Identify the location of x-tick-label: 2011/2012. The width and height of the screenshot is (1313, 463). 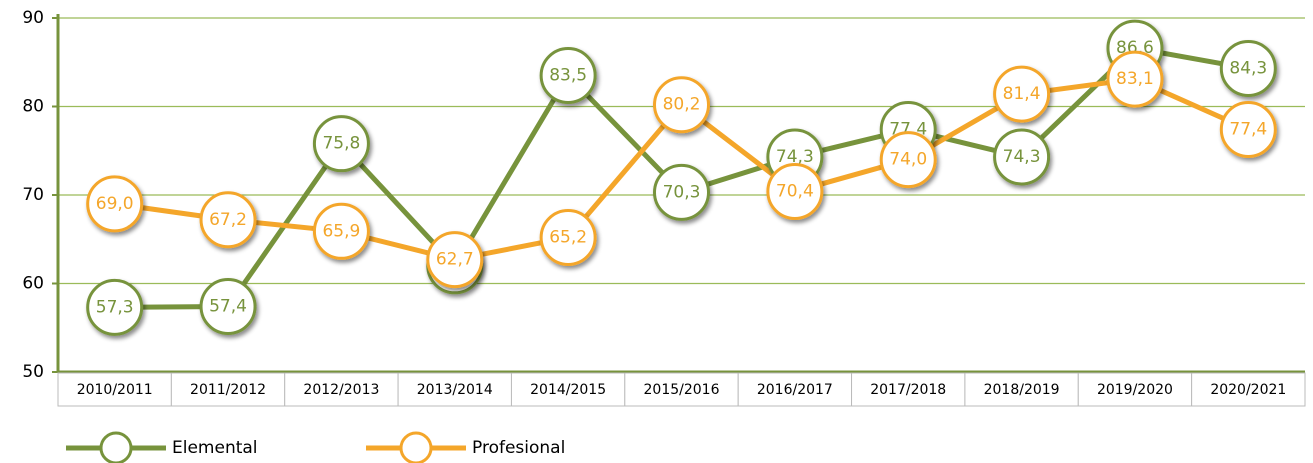
(228, 390).